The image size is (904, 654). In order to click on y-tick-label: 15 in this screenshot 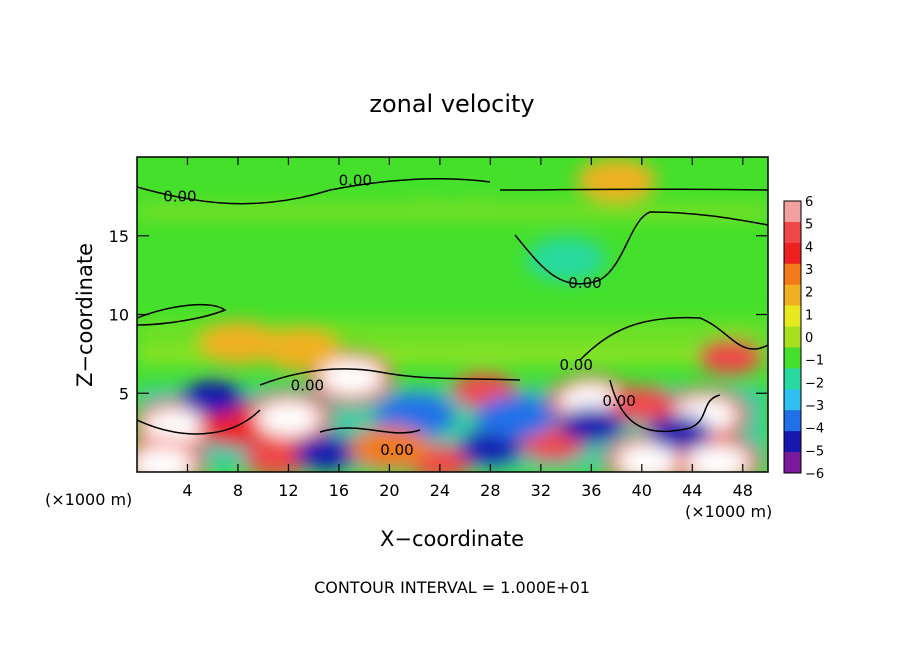, I will do `click(119, 236)`.